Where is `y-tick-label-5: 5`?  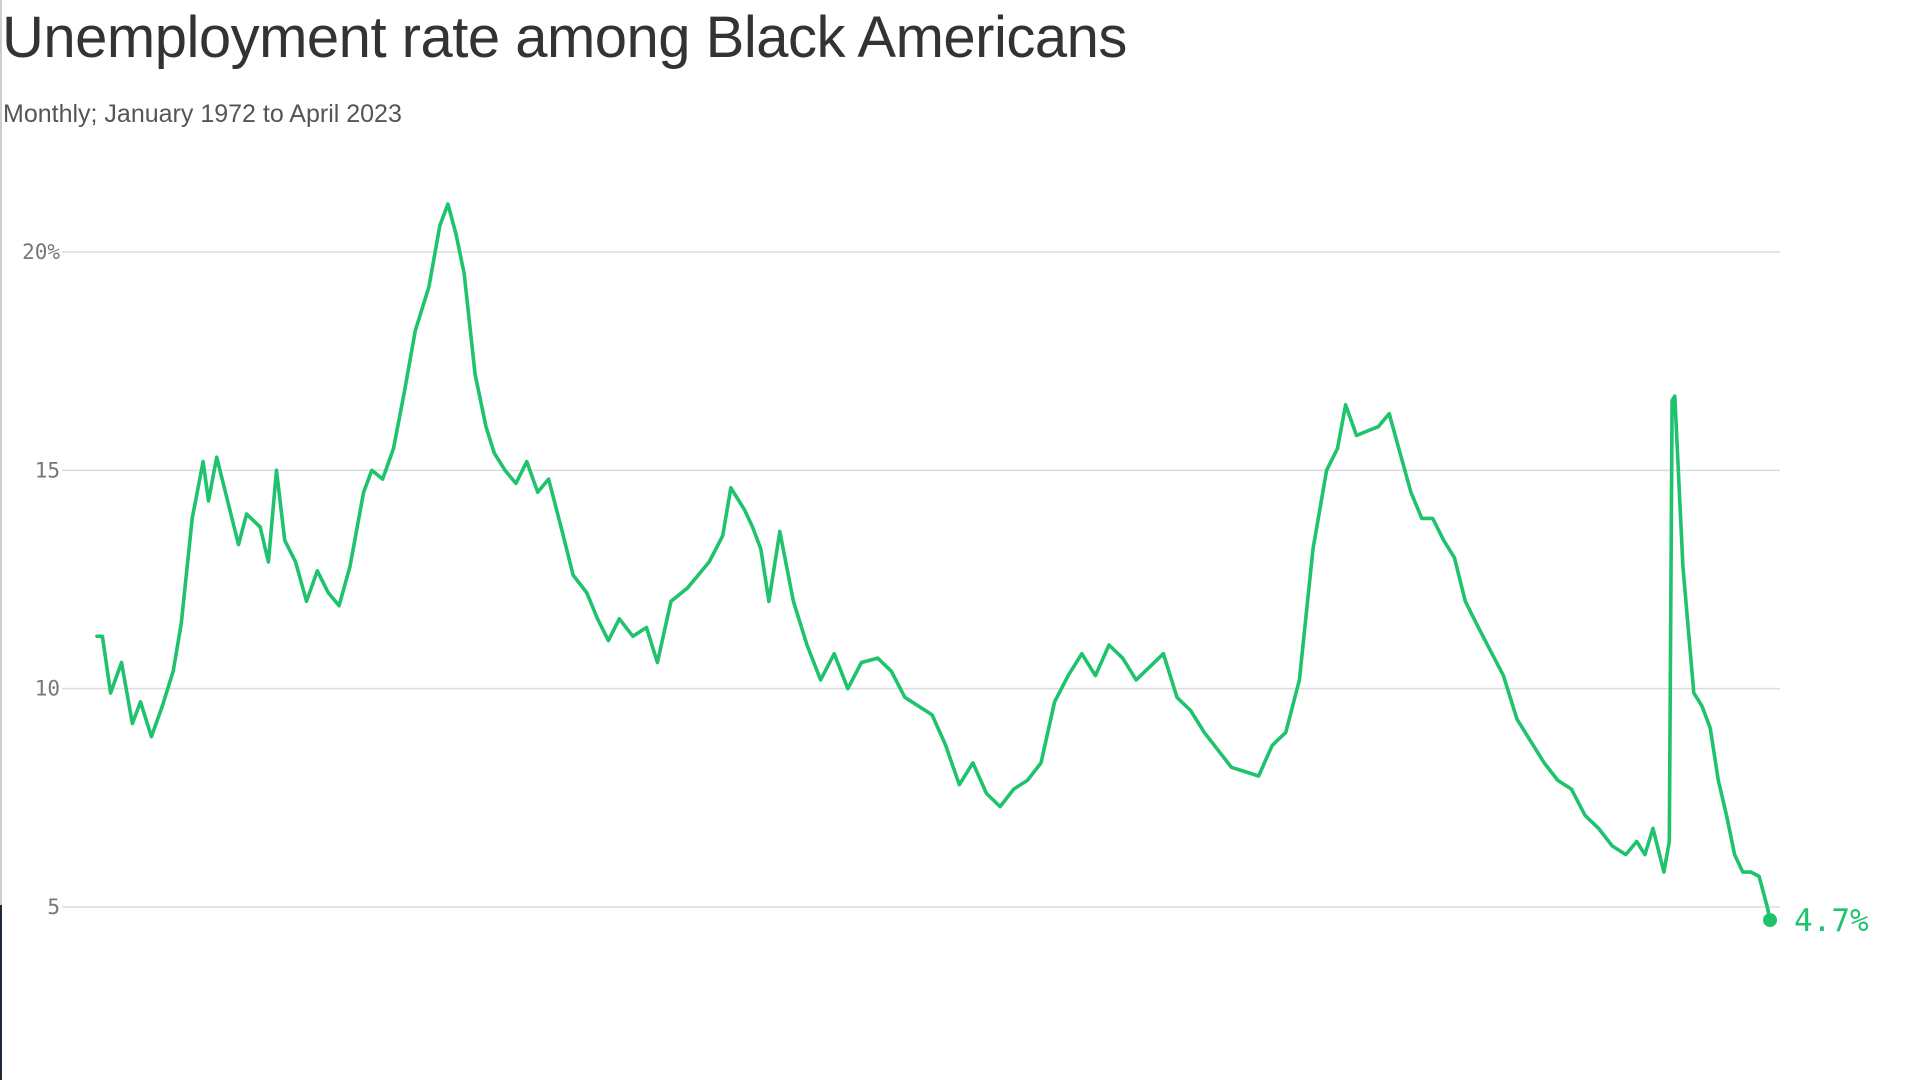
y-tick-label-5: 5 is located at coordinates (53, 907).